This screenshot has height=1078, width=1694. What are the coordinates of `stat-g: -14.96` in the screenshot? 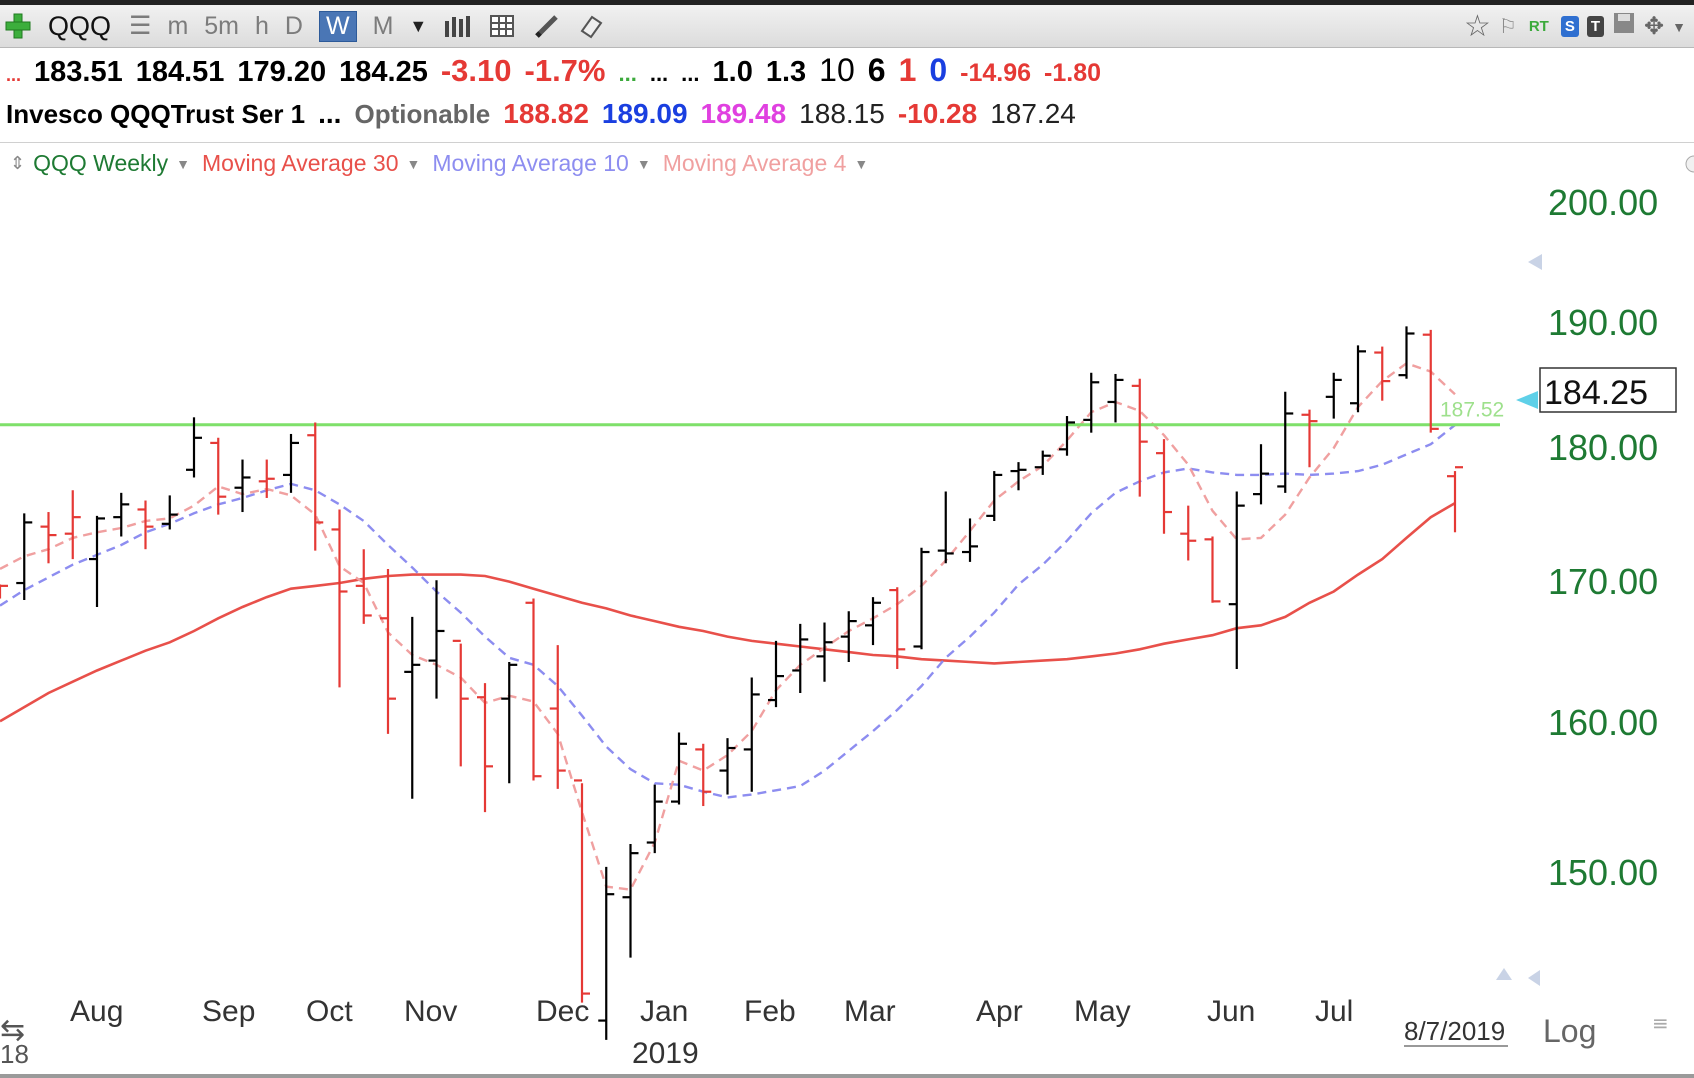 It's located at (996, 73).